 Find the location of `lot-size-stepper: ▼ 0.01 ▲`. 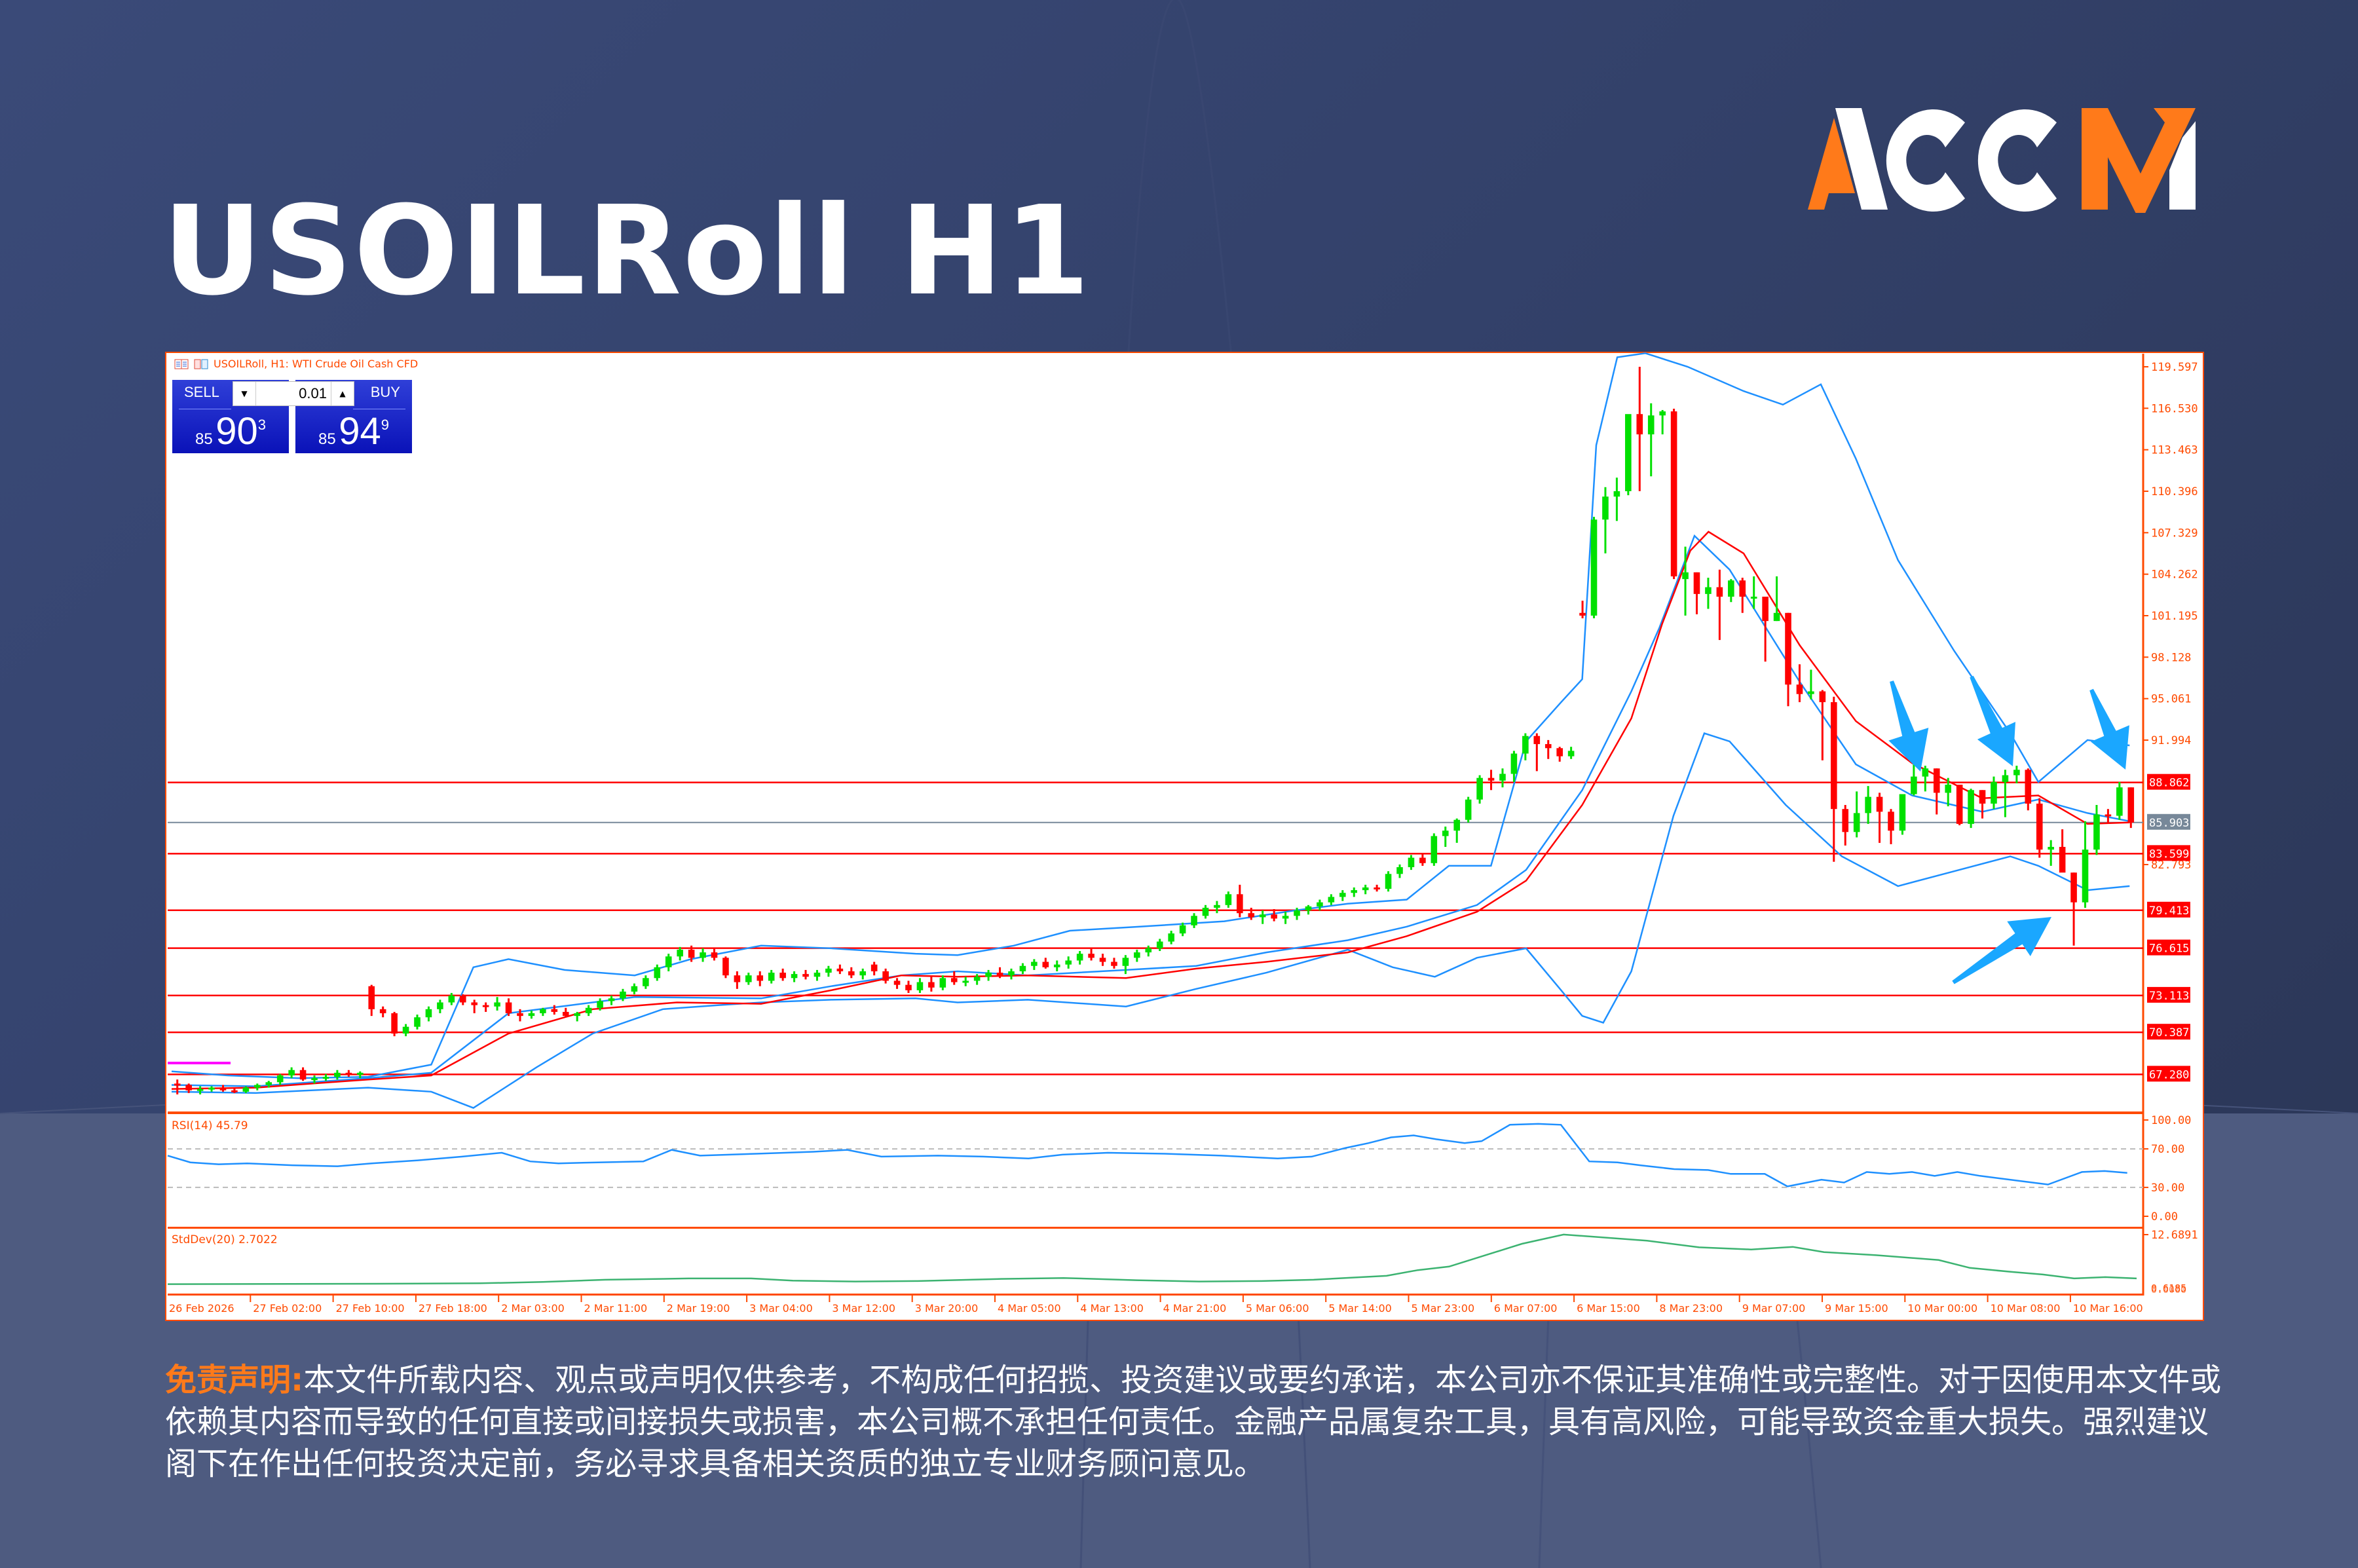

lot-size-stepper: ▼ 0.01 ▲ is located at coordinates (294, 393).